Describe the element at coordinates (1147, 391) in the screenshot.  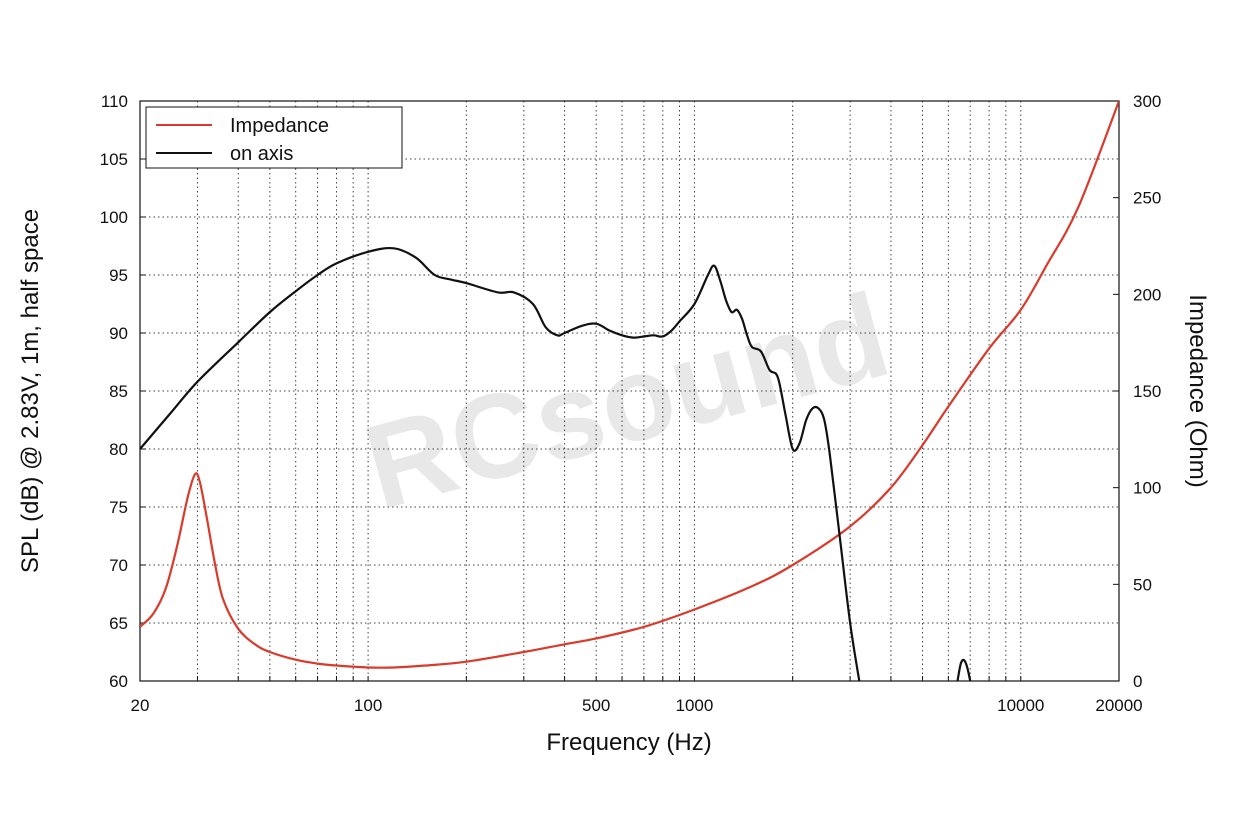
I see `y2-tick-label: 150` at that location.